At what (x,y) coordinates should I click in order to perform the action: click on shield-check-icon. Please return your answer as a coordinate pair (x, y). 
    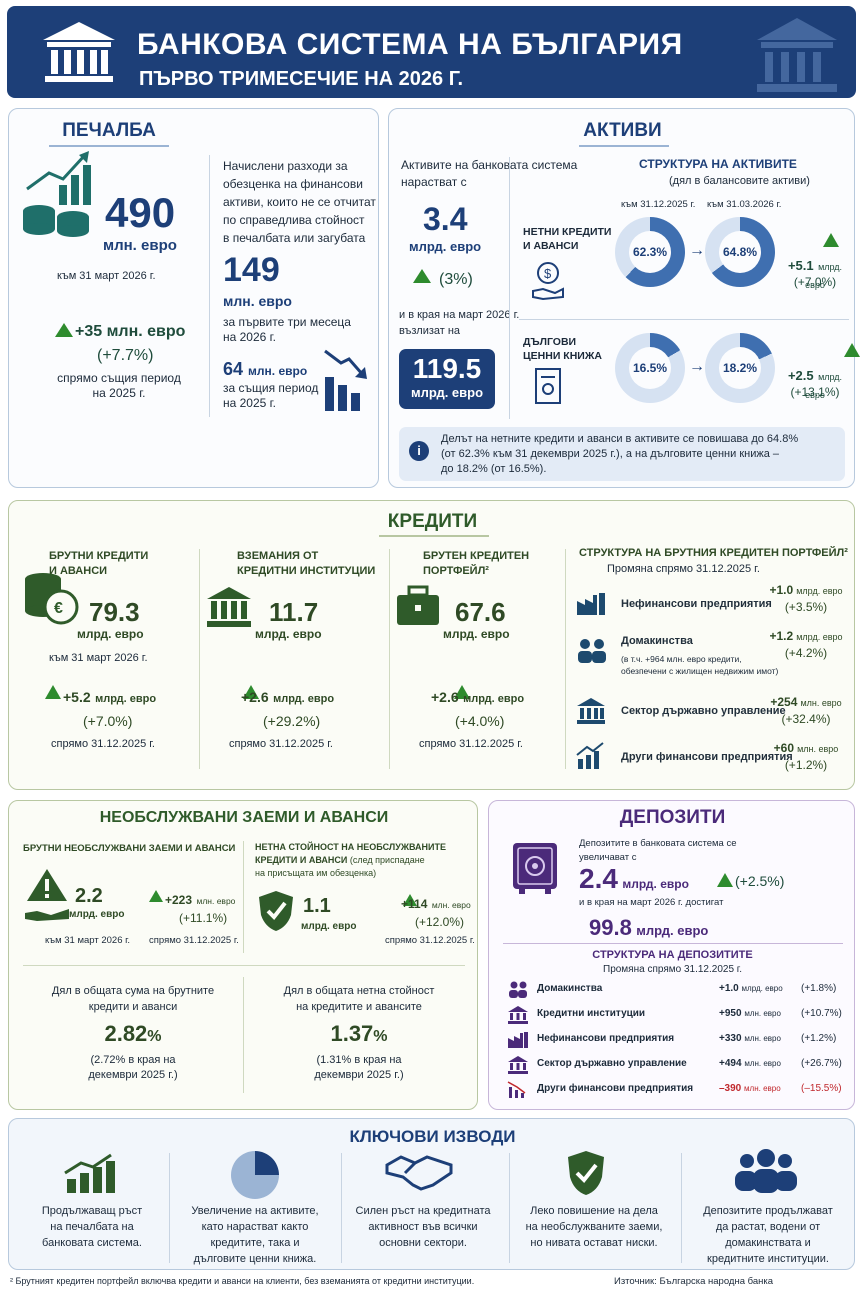
    Looking at the image, I should click on (276, 911).